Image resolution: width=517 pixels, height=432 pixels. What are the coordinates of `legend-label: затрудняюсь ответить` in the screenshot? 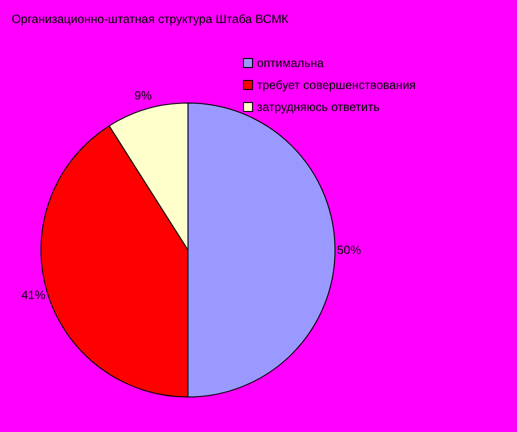 It's located at (318, 107).